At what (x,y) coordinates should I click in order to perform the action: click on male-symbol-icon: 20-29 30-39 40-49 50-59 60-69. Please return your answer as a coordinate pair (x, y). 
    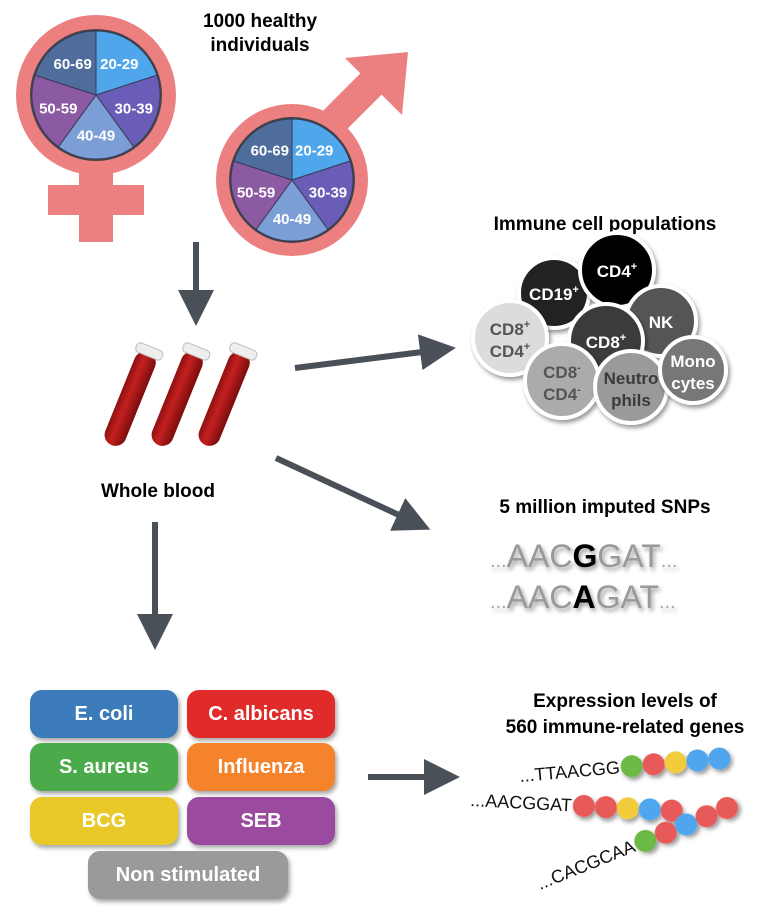
    Looking at the image, I should click on (312, 154).